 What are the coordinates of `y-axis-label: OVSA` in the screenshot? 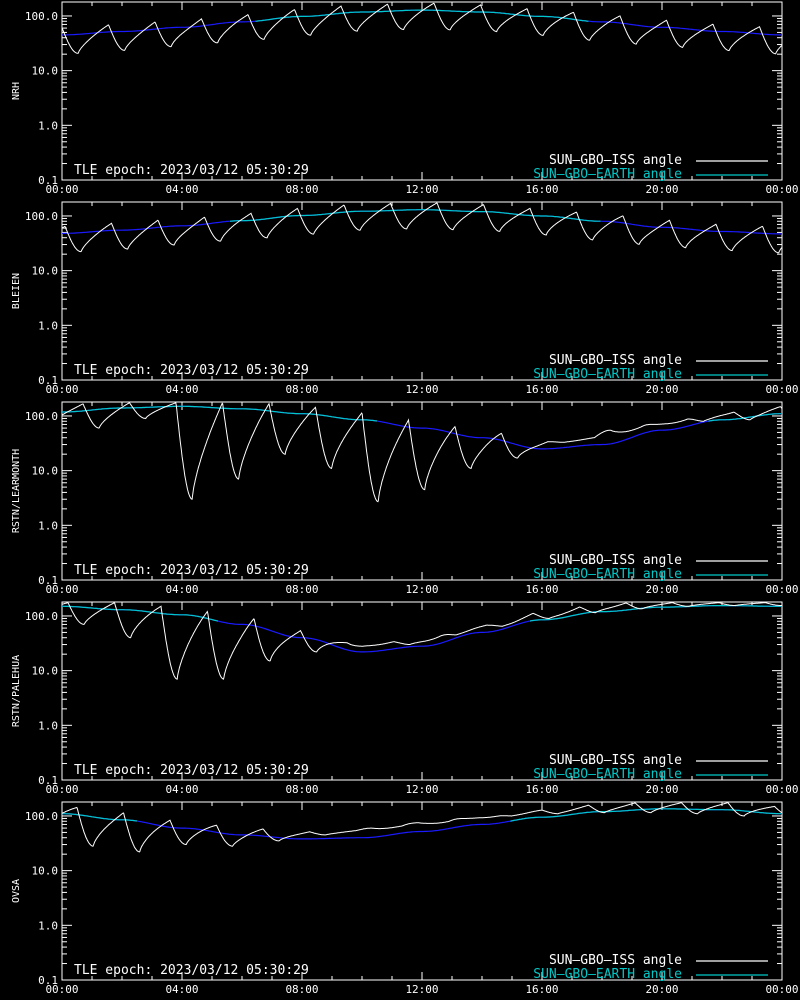 It's located at (16, 891).